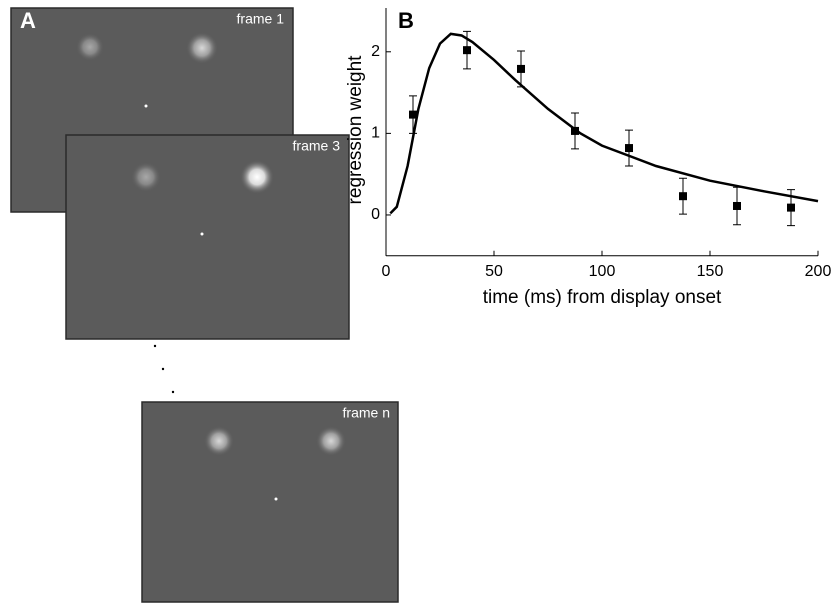  I want to click on frame-label: frame 3, so click(317, 146).